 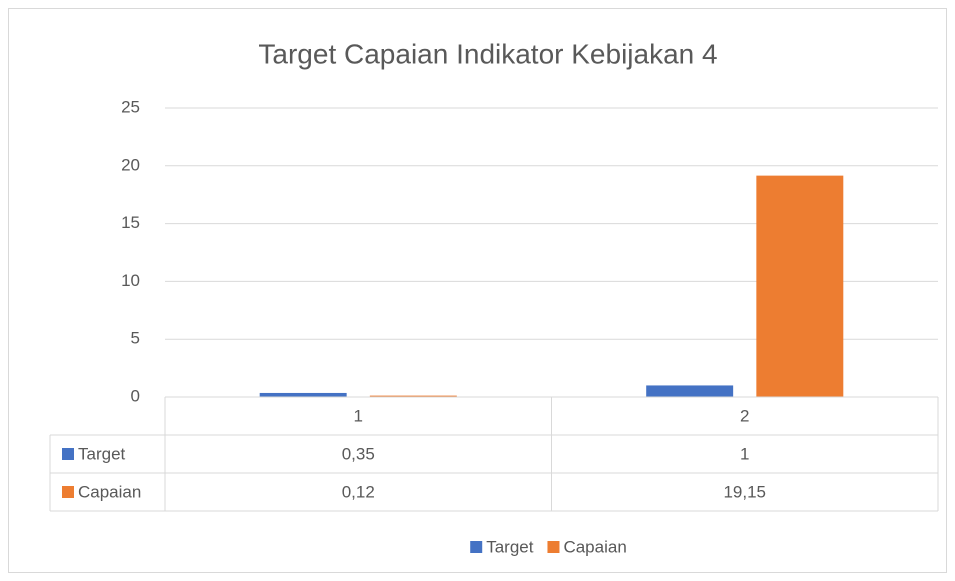 I want to click on x-tick-label: 2, so click(x=744, y=415).